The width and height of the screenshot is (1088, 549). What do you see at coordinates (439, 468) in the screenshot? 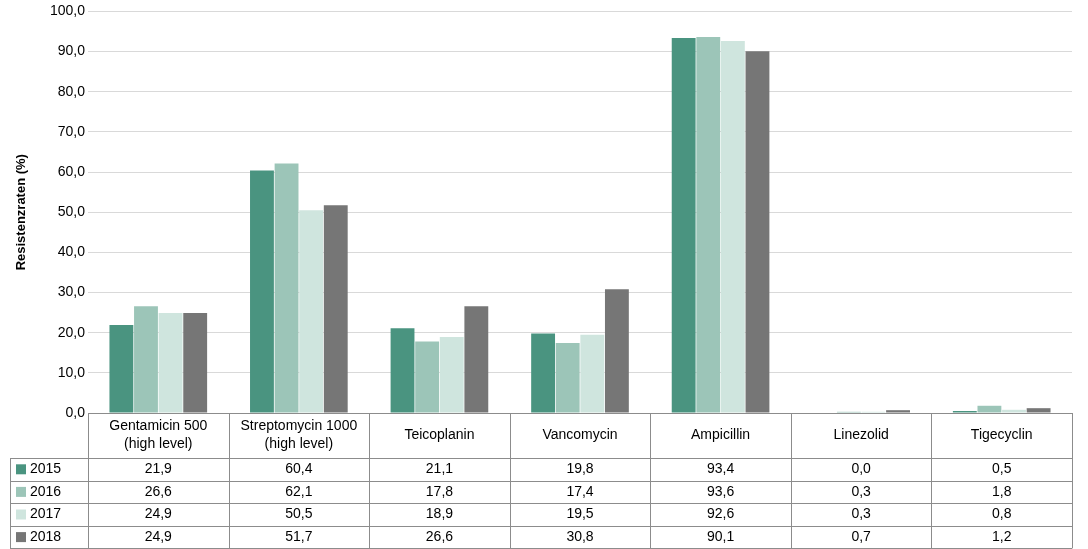
I see `data-label: 21,1` at bounding box center [439, 468].